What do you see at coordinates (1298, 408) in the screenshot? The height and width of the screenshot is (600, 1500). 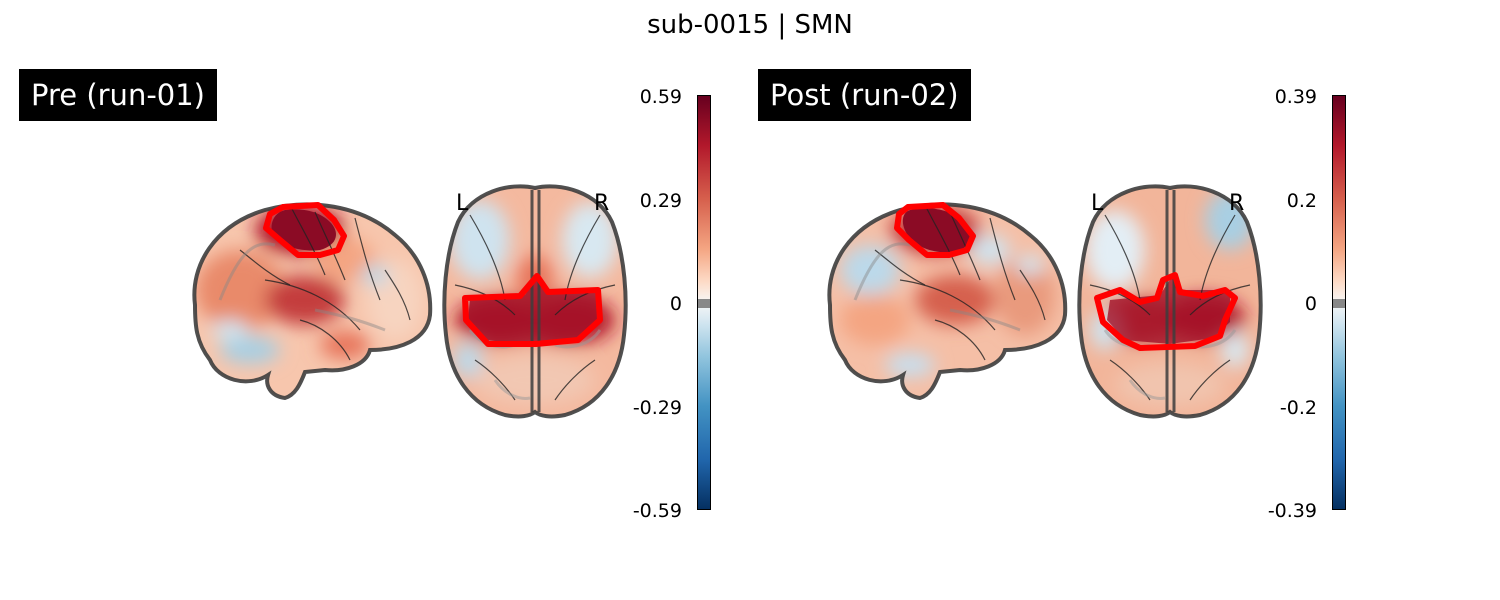 I see `colorbar-tick: -0.2` at bounding box center [1298, 408].